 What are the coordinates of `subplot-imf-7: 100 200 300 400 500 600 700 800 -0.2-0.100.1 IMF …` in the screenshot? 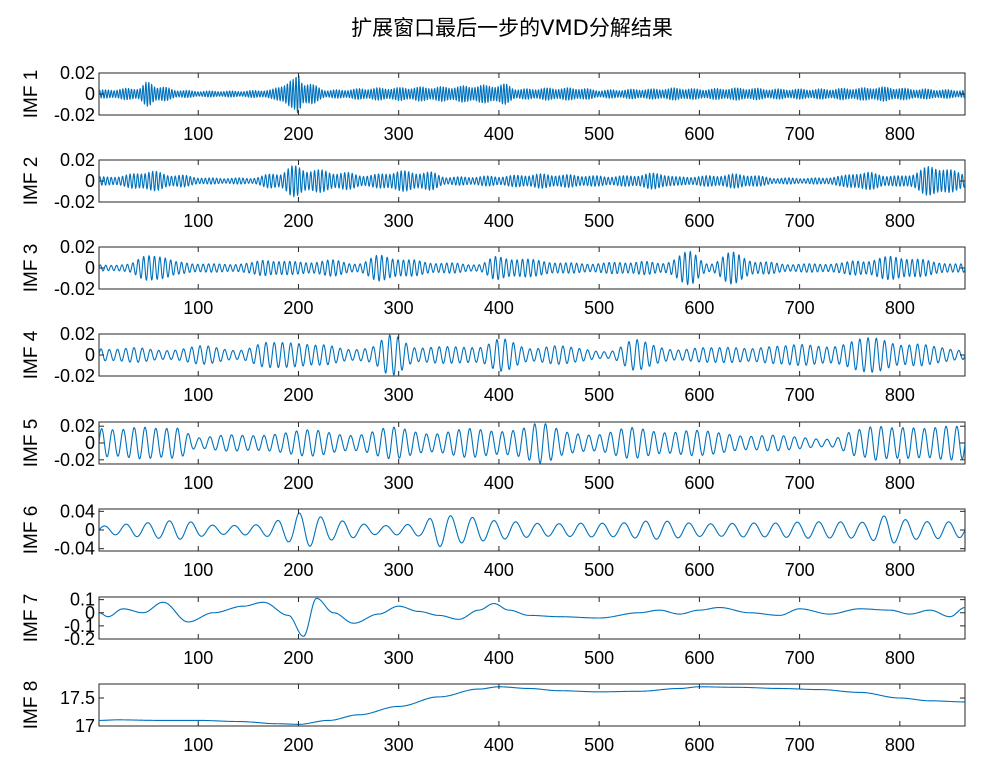 It's located at (493, 629).